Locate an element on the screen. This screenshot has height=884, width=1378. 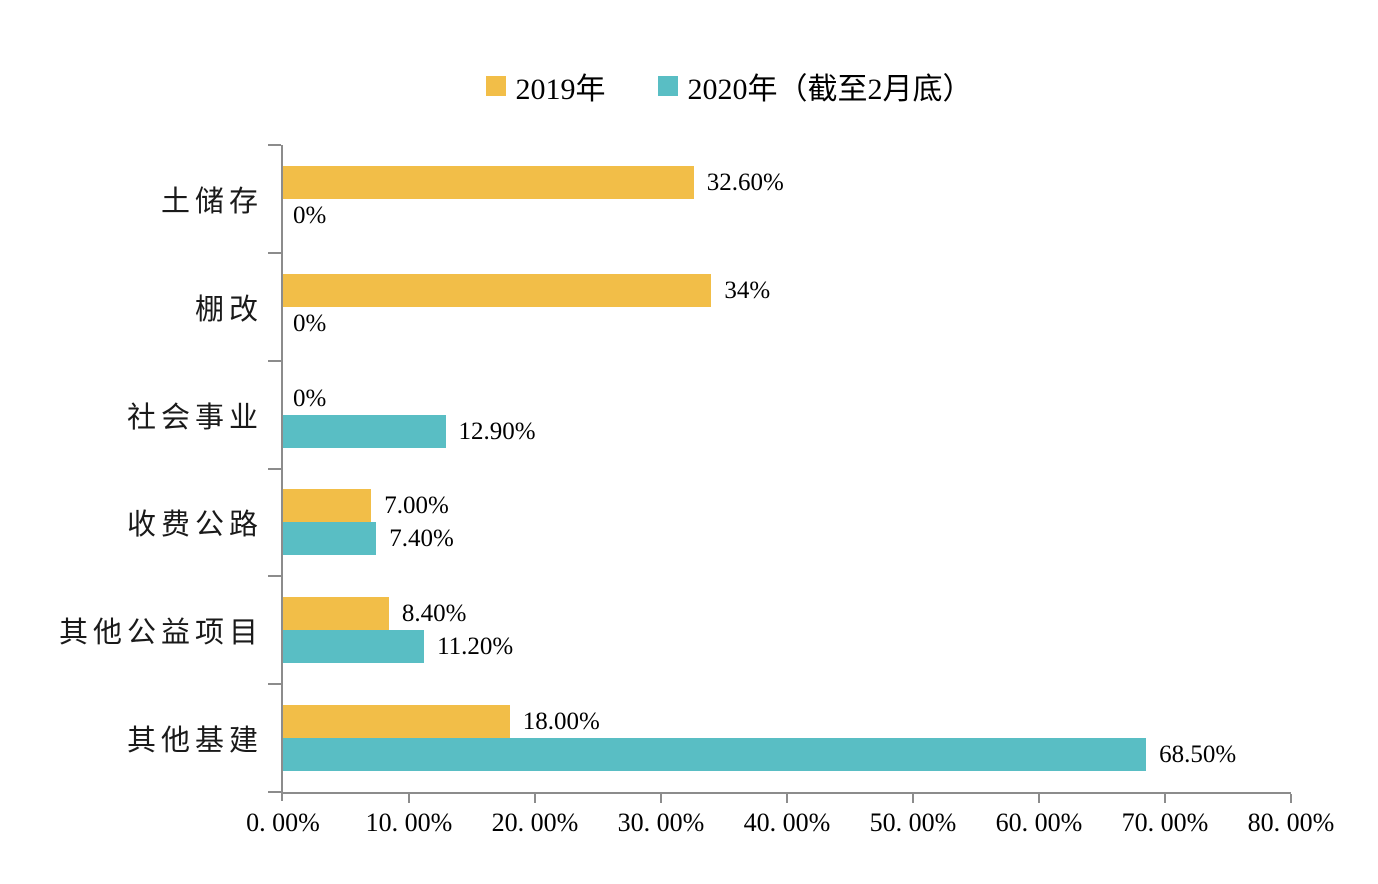
bar-value-label: 68.50% is located at coordinates (1198, 755).